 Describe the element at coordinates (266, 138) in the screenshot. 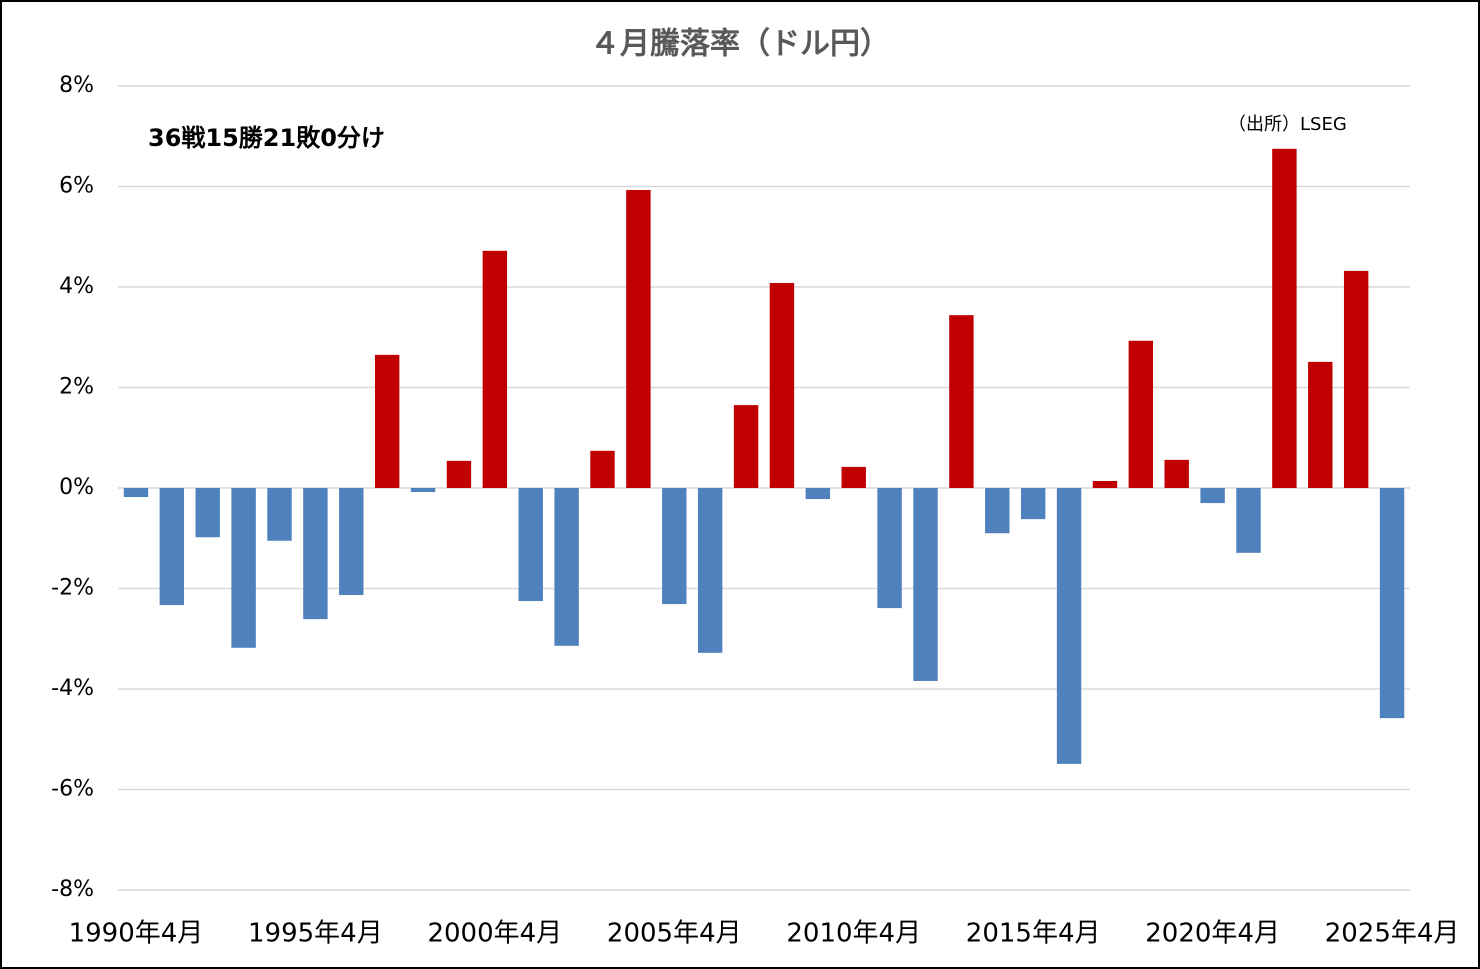

I see `annotation: 36戦15勝21敗0分け` at that location.